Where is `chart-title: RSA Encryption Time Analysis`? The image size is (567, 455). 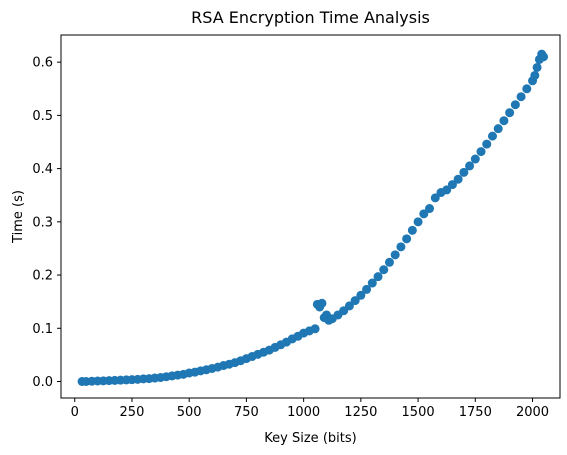 chart-title: RSA Encryption Time Analysis is located at coordinates (310, 17).